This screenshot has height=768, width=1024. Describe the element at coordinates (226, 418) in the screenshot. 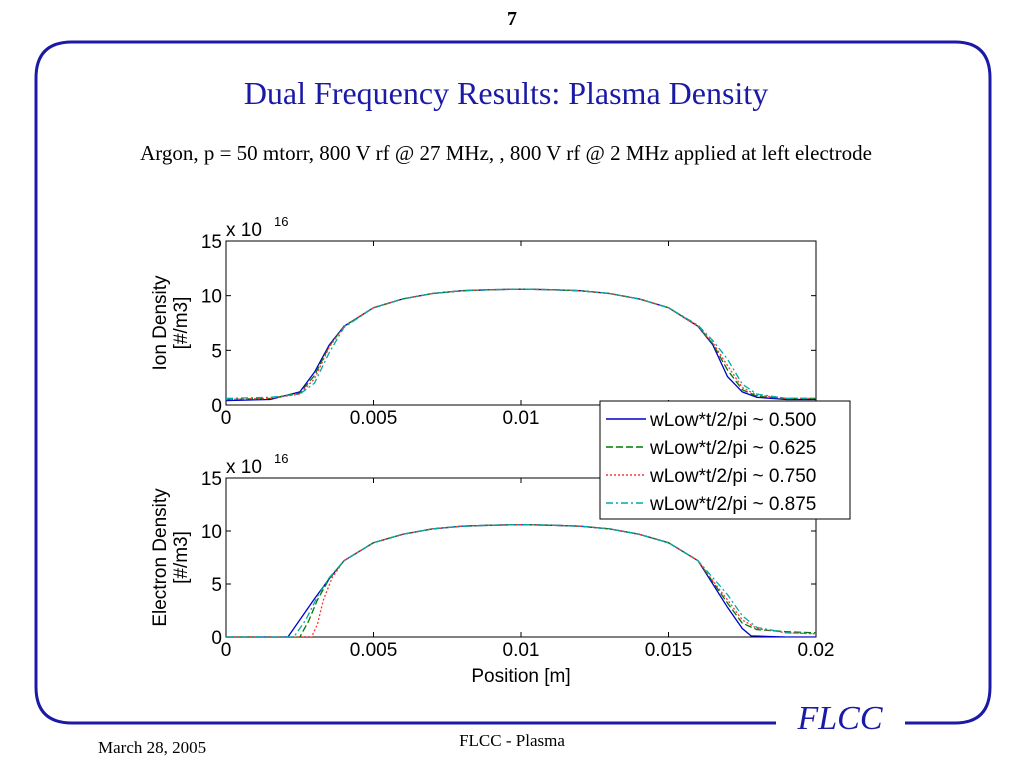

I see `ion-x-tick-label: 0` at that location.